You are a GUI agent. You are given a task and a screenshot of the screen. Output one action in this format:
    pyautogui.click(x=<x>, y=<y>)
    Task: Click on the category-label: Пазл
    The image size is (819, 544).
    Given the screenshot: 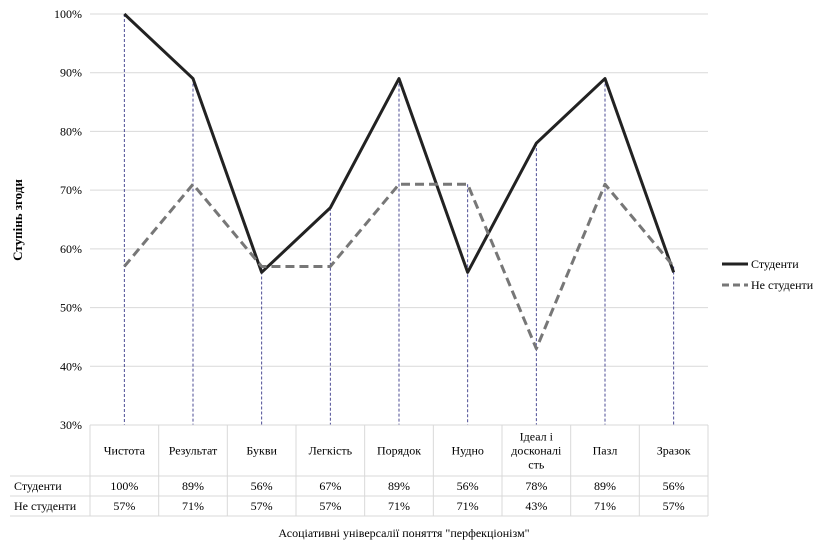 What is the action you would take?
    pyautogui.click(x=605, y=451)
    